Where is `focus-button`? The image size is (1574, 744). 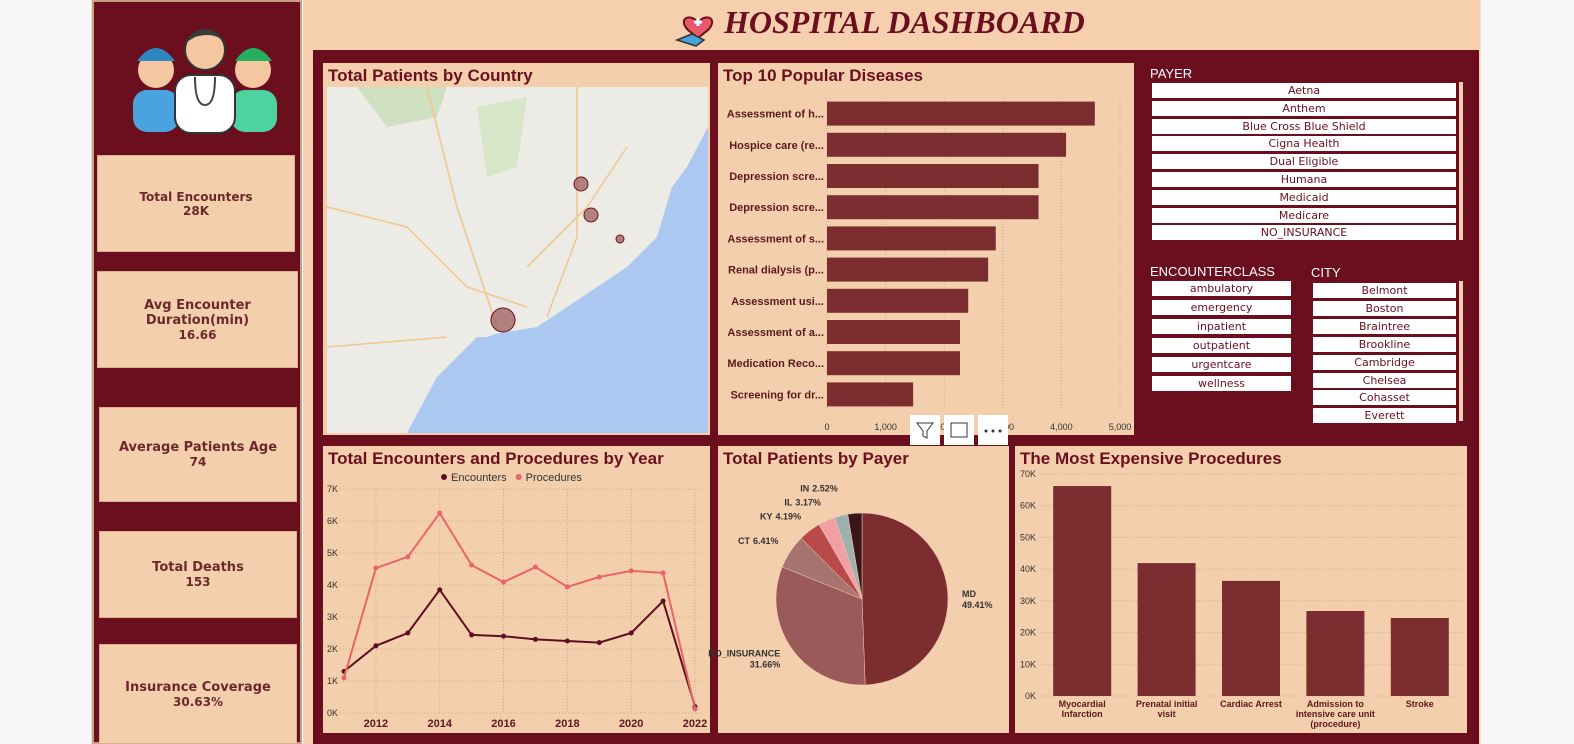 focus-button is located at coordinates (959, 430).